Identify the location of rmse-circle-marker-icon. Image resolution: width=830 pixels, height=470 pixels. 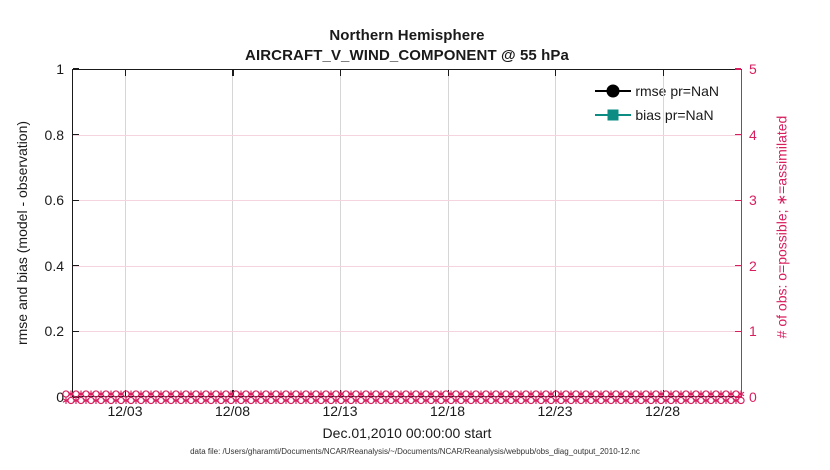
(613, 91).